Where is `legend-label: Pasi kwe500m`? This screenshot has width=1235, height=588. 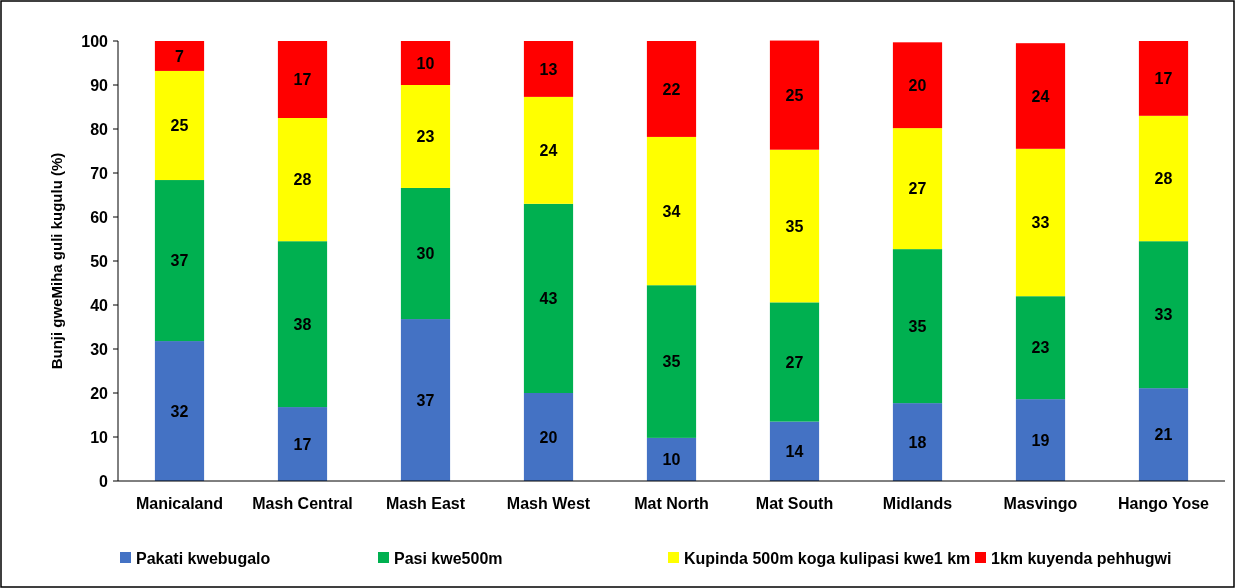 legend-label: Pasi kwe500m is located at coordinates (448, 558).